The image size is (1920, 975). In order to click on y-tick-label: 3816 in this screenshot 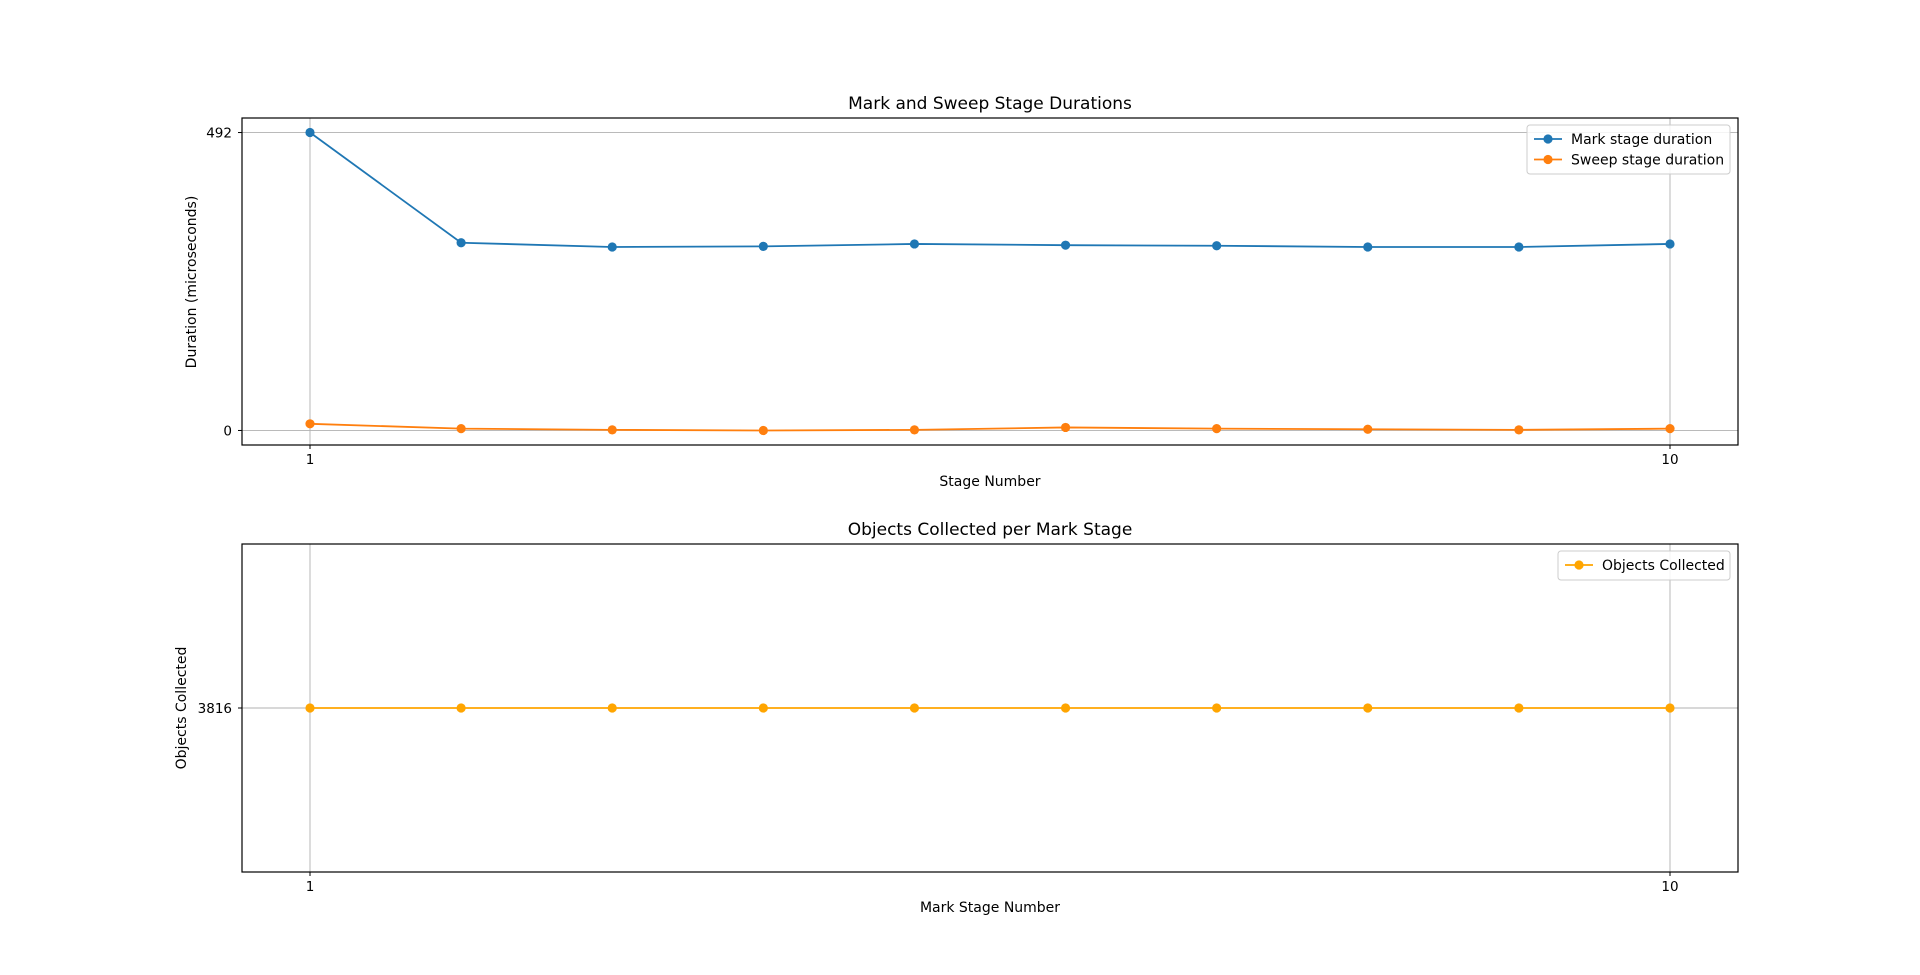, I will do `click(215, 709)`.